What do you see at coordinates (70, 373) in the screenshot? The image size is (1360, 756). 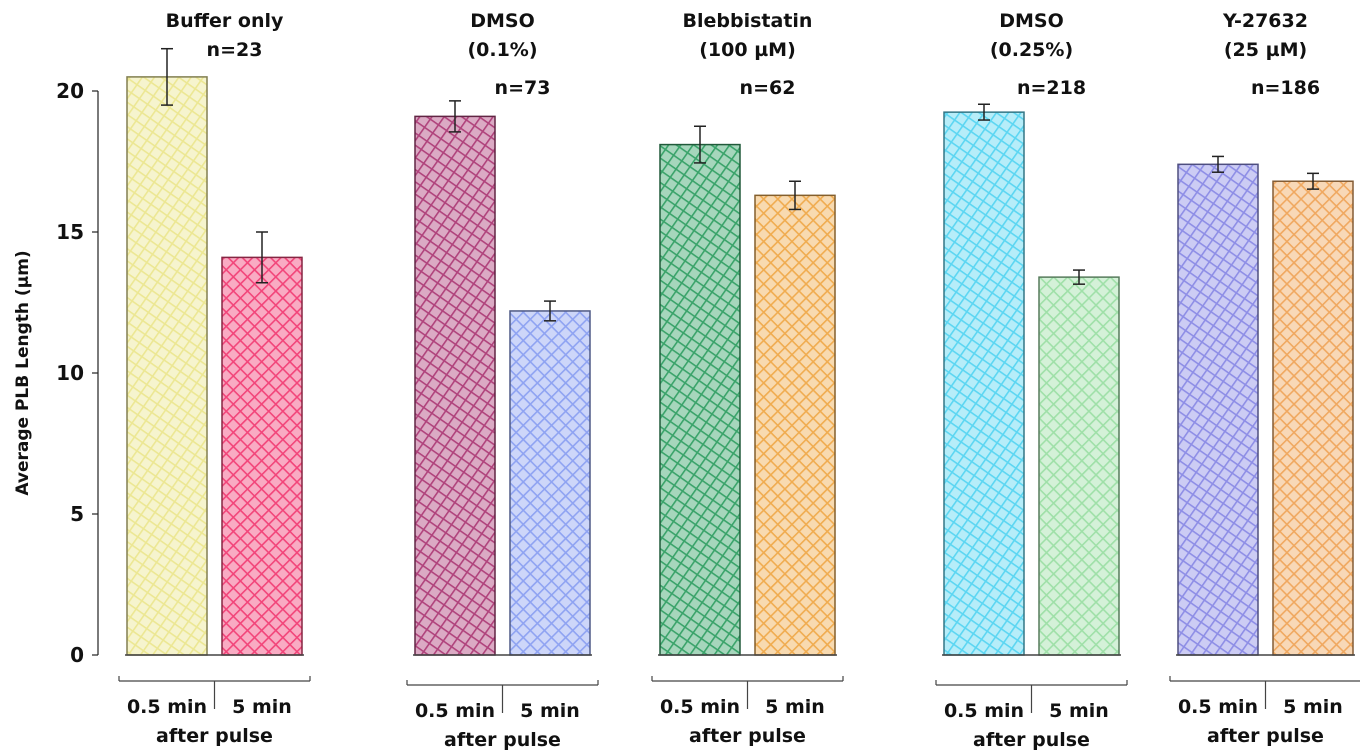 I see `y-tick-label: 10` at bounding box center [70, 373].